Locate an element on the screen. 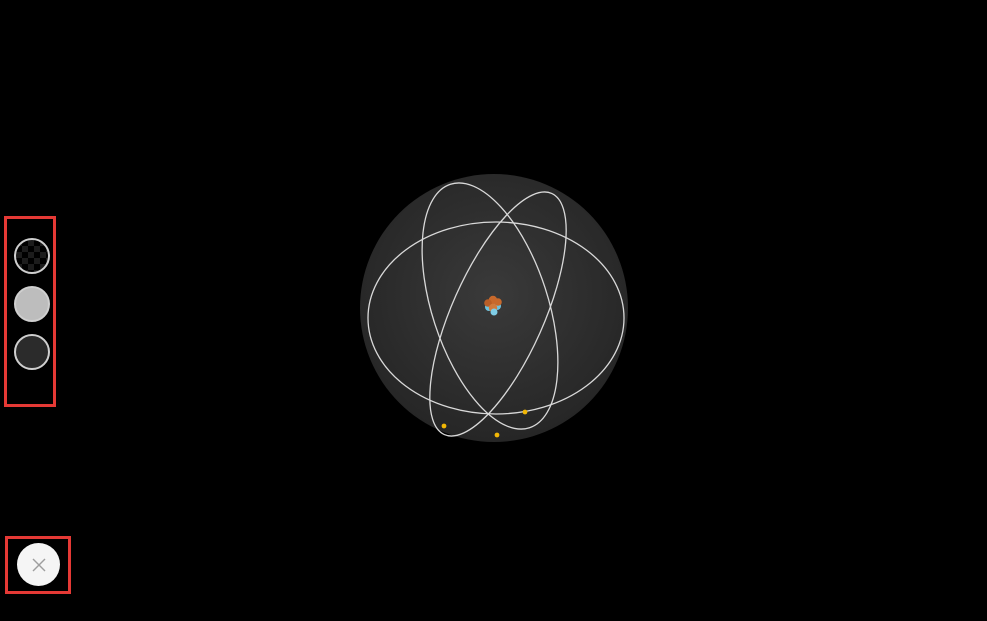  orbit-ring-horizontal is located at coordinates (496, 318).